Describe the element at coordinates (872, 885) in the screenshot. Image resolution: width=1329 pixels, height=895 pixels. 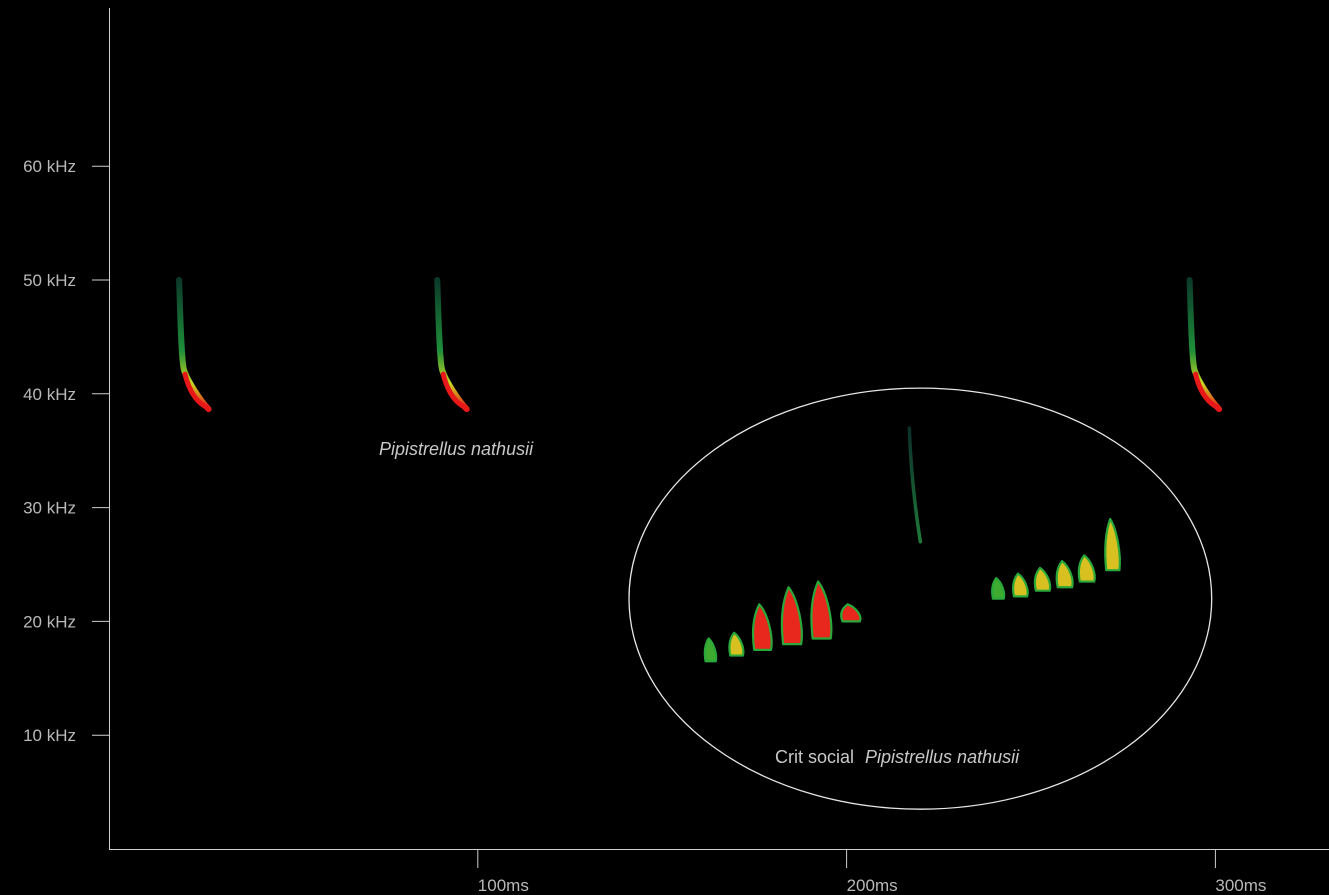
I see `x-tick-label: 200ms` at that location.